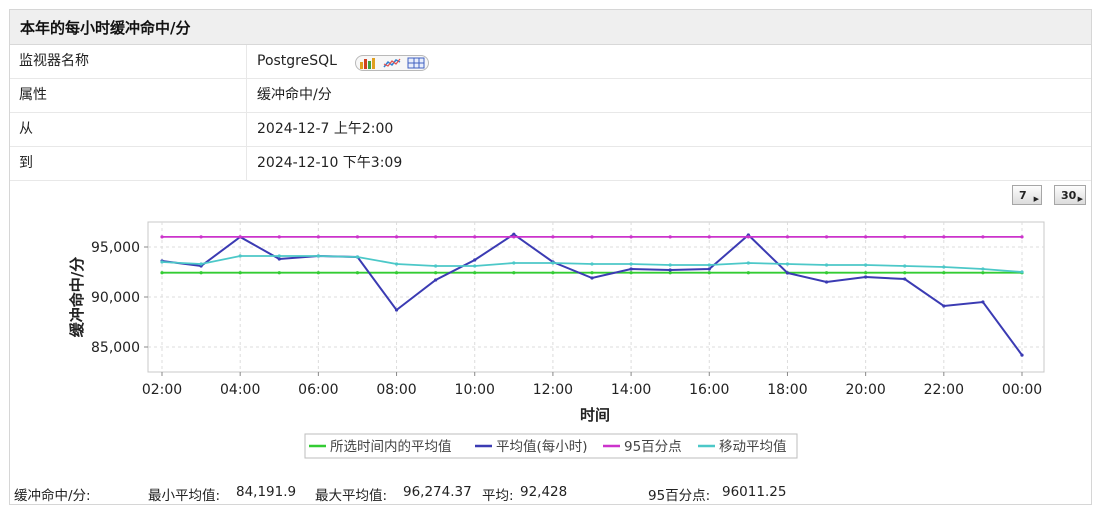  I want to click on period-30-label: 30, so click(1069, 195).